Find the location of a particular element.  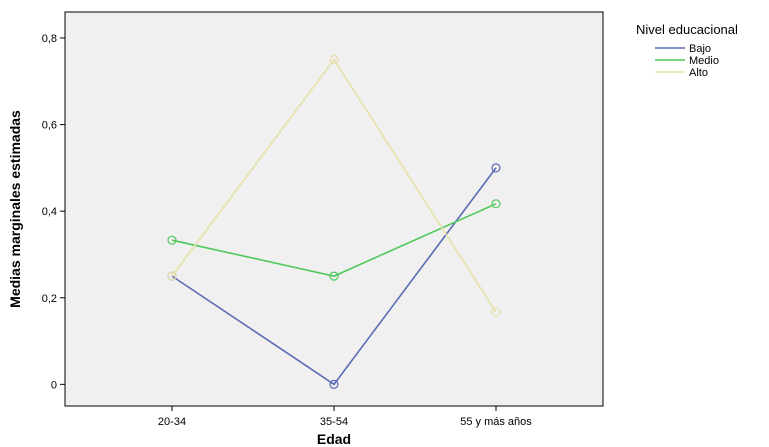

x-axis: 20-34 35-54 55 y más años is located at coordinates (345, 417).